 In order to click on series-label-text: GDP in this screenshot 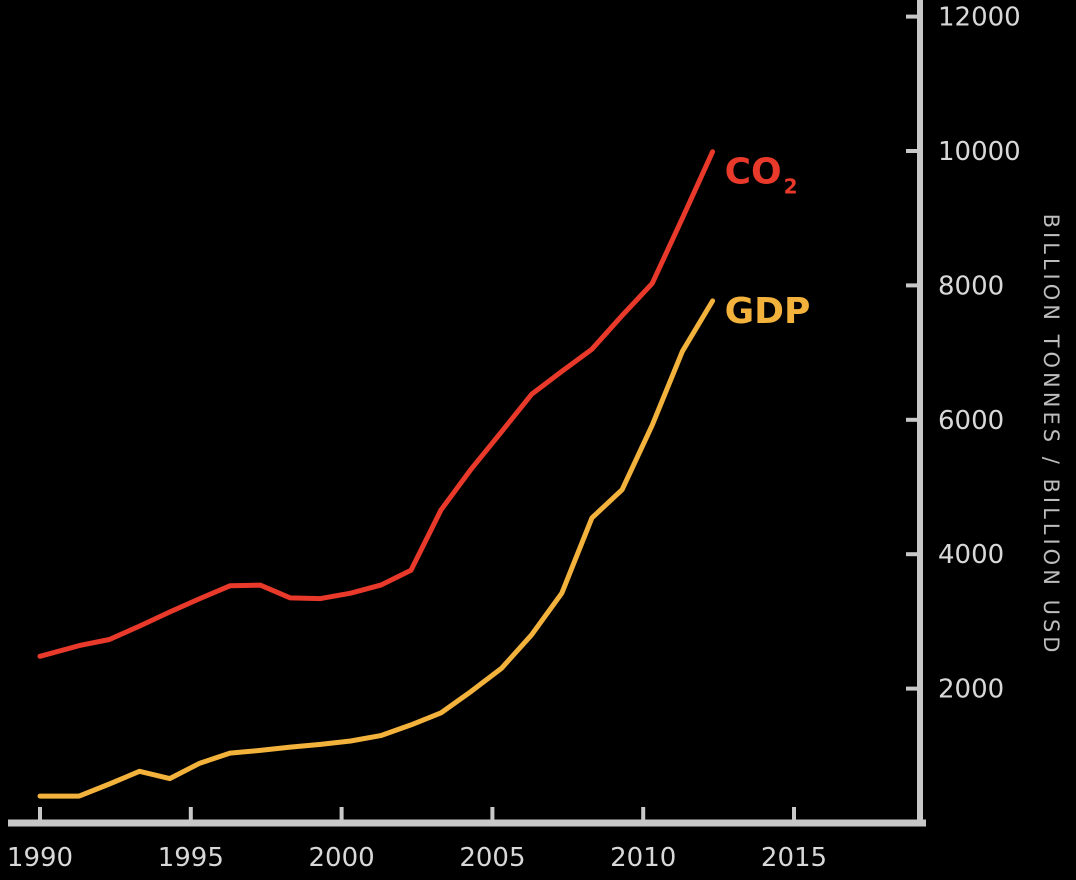, I will do `click(768, 311)`.